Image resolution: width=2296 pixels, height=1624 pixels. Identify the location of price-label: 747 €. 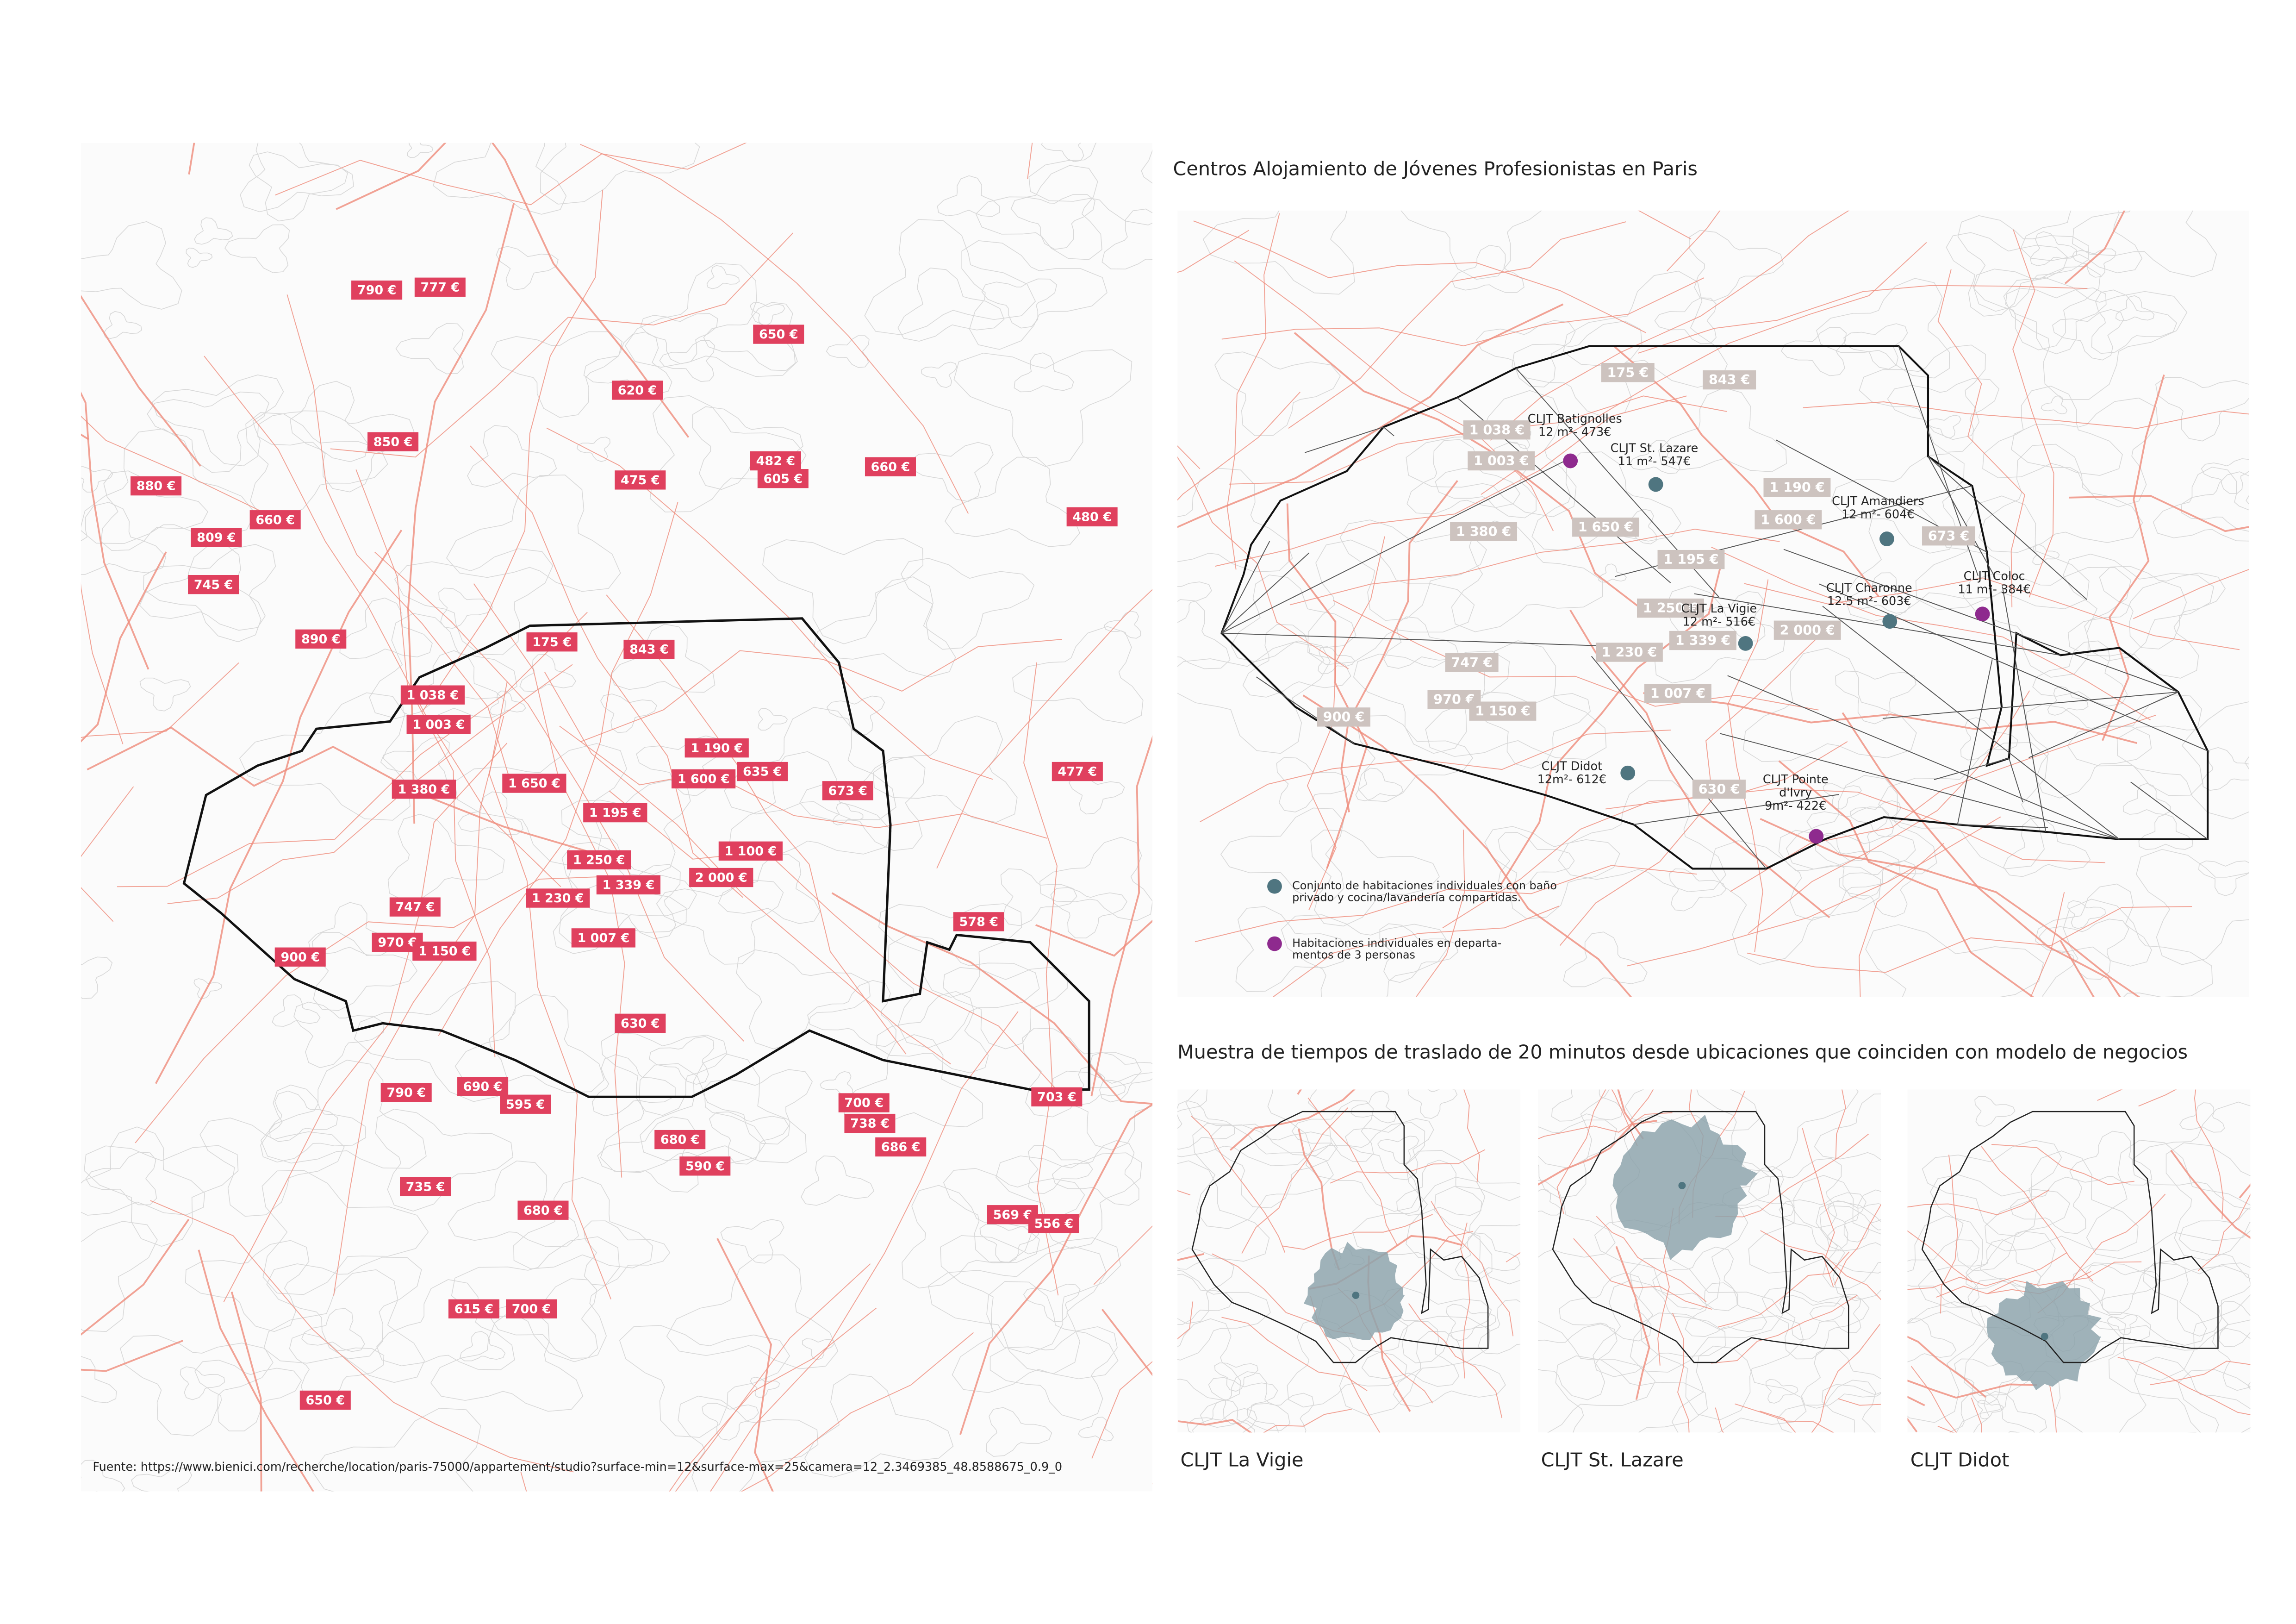
(1472, 662).